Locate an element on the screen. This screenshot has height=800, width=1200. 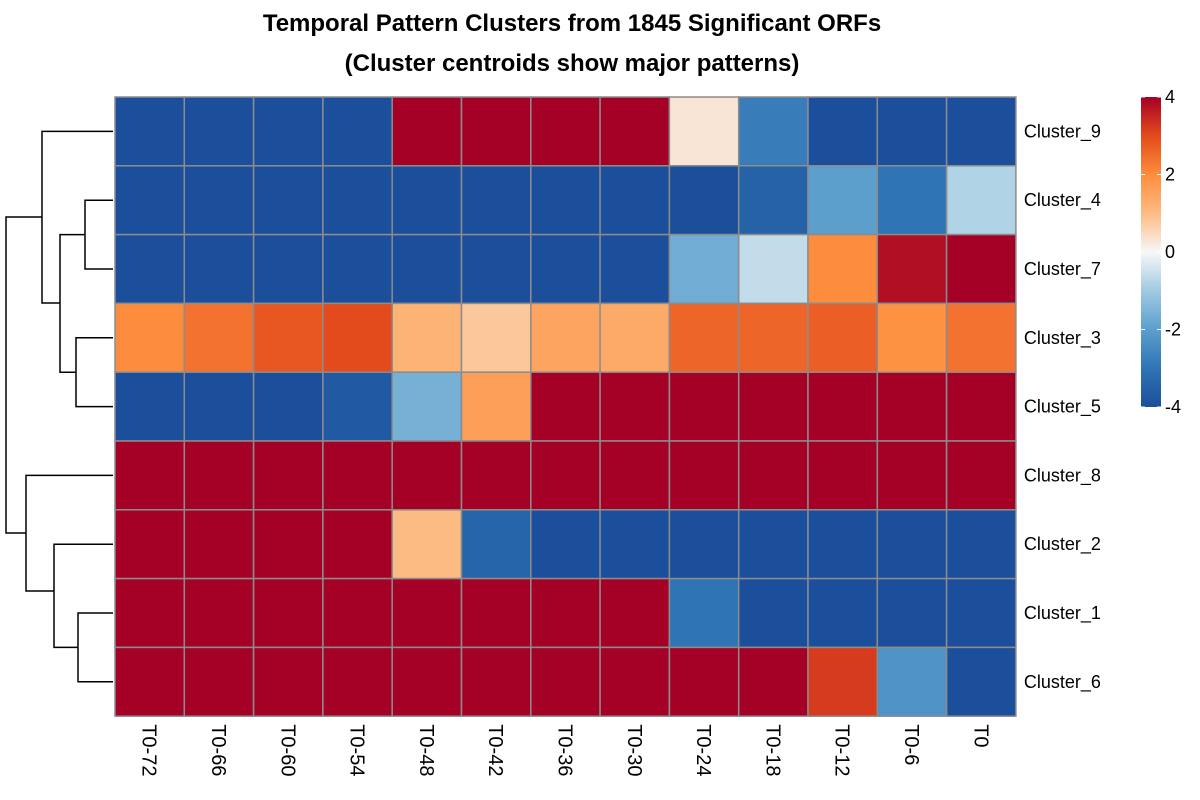
color-legend: 4 2 0 -2 -4 is located at coordinates (1161, 252).